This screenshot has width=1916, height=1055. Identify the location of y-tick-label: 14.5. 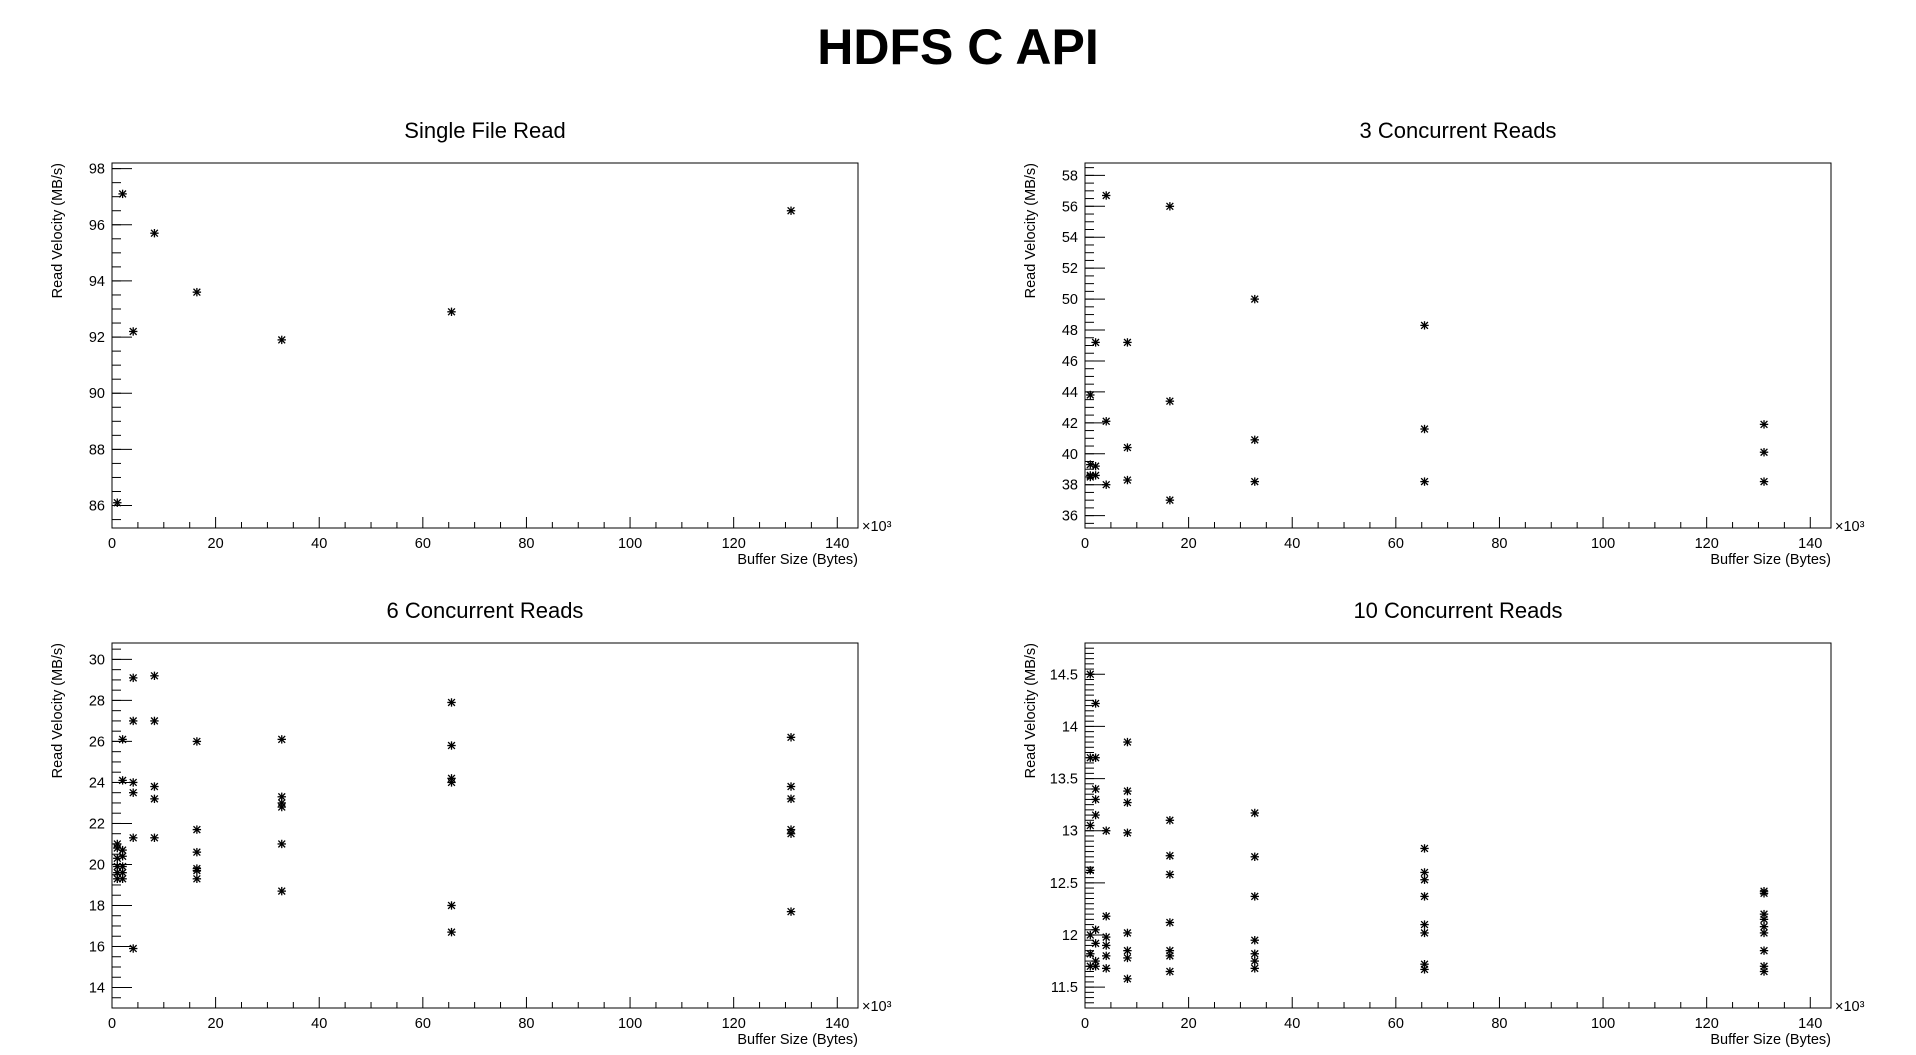
(1064, 675).